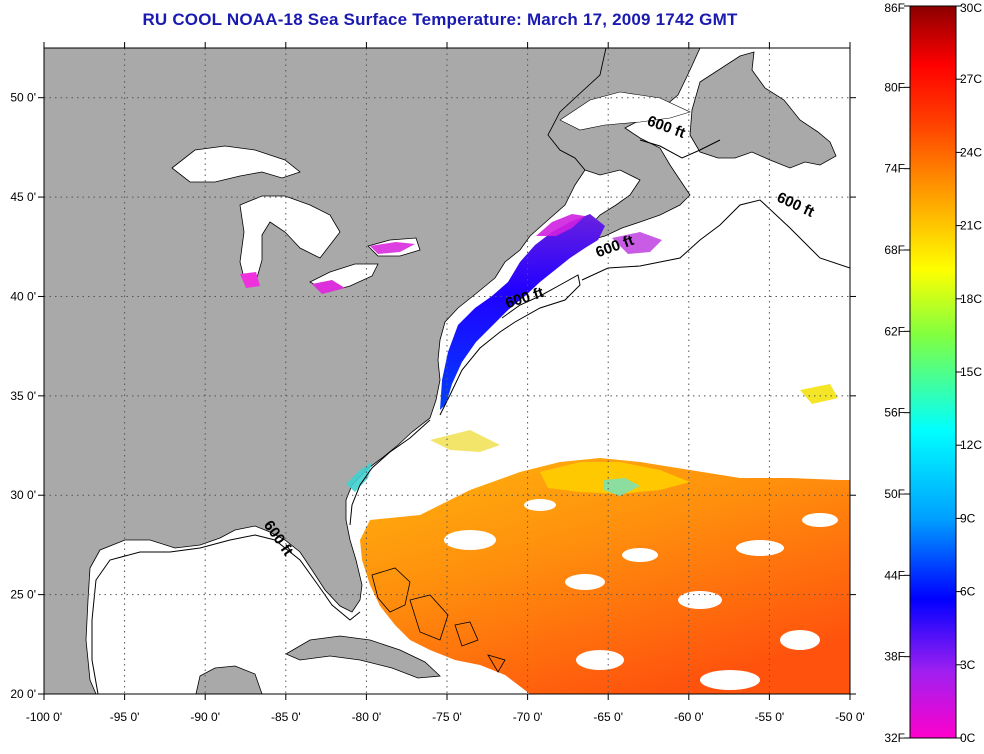 The width and height of the screenshot is (984, 754). I want to click on sst-yellow-coastal, so click(465, 441).